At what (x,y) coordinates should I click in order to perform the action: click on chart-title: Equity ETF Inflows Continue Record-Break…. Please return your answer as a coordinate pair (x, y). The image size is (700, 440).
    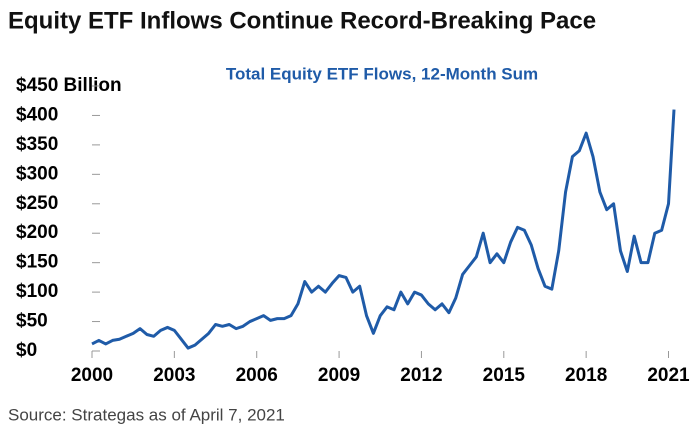
    Looking at the image, I should click on (302, 20).